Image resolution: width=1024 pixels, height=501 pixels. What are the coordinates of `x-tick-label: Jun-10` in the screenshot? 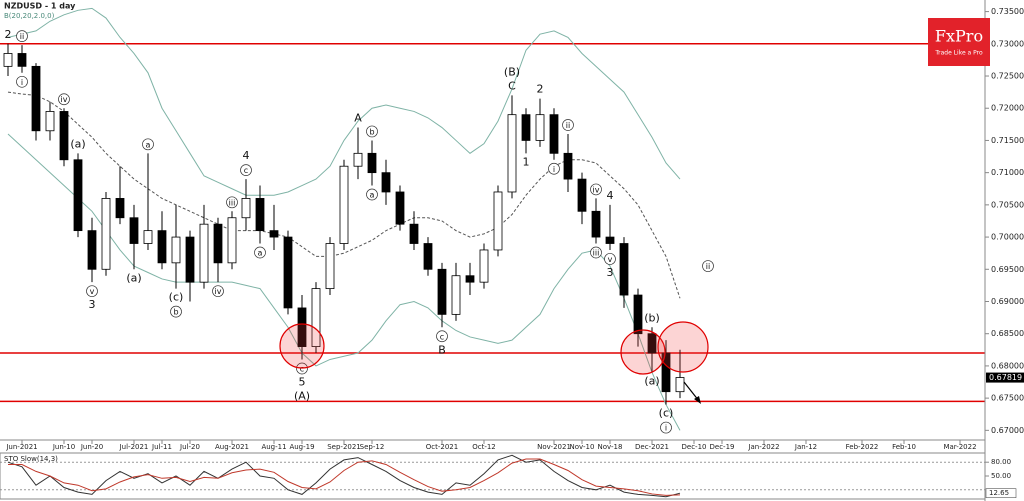 It's located at (63, 447).